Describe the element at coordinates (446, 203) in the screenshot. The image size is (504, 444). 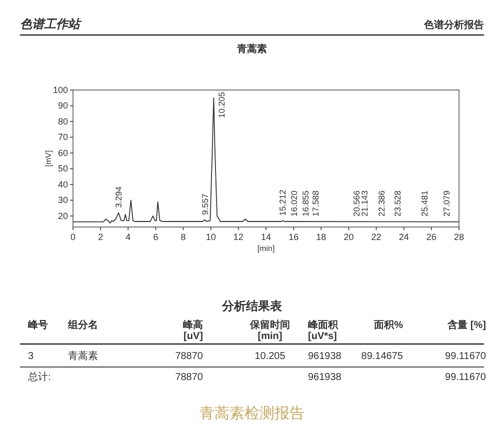
I see `annotation: 27.079` at that location.